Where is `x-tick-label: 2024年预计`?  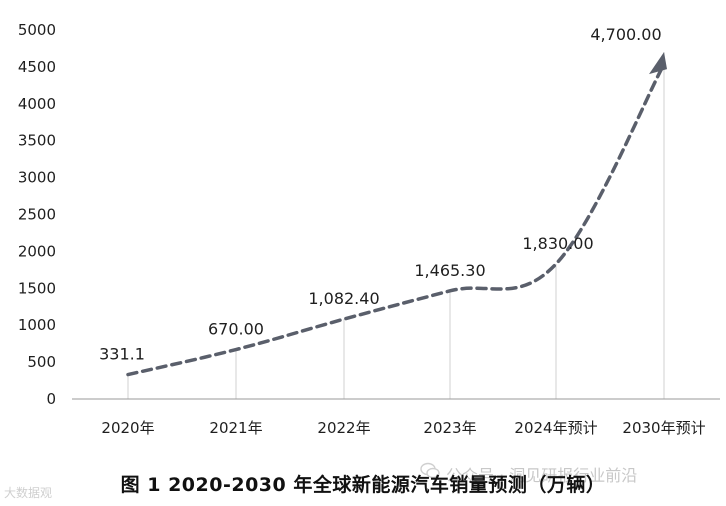 x-tick-label: 2024年预计 is located at coordinates (555, 428).